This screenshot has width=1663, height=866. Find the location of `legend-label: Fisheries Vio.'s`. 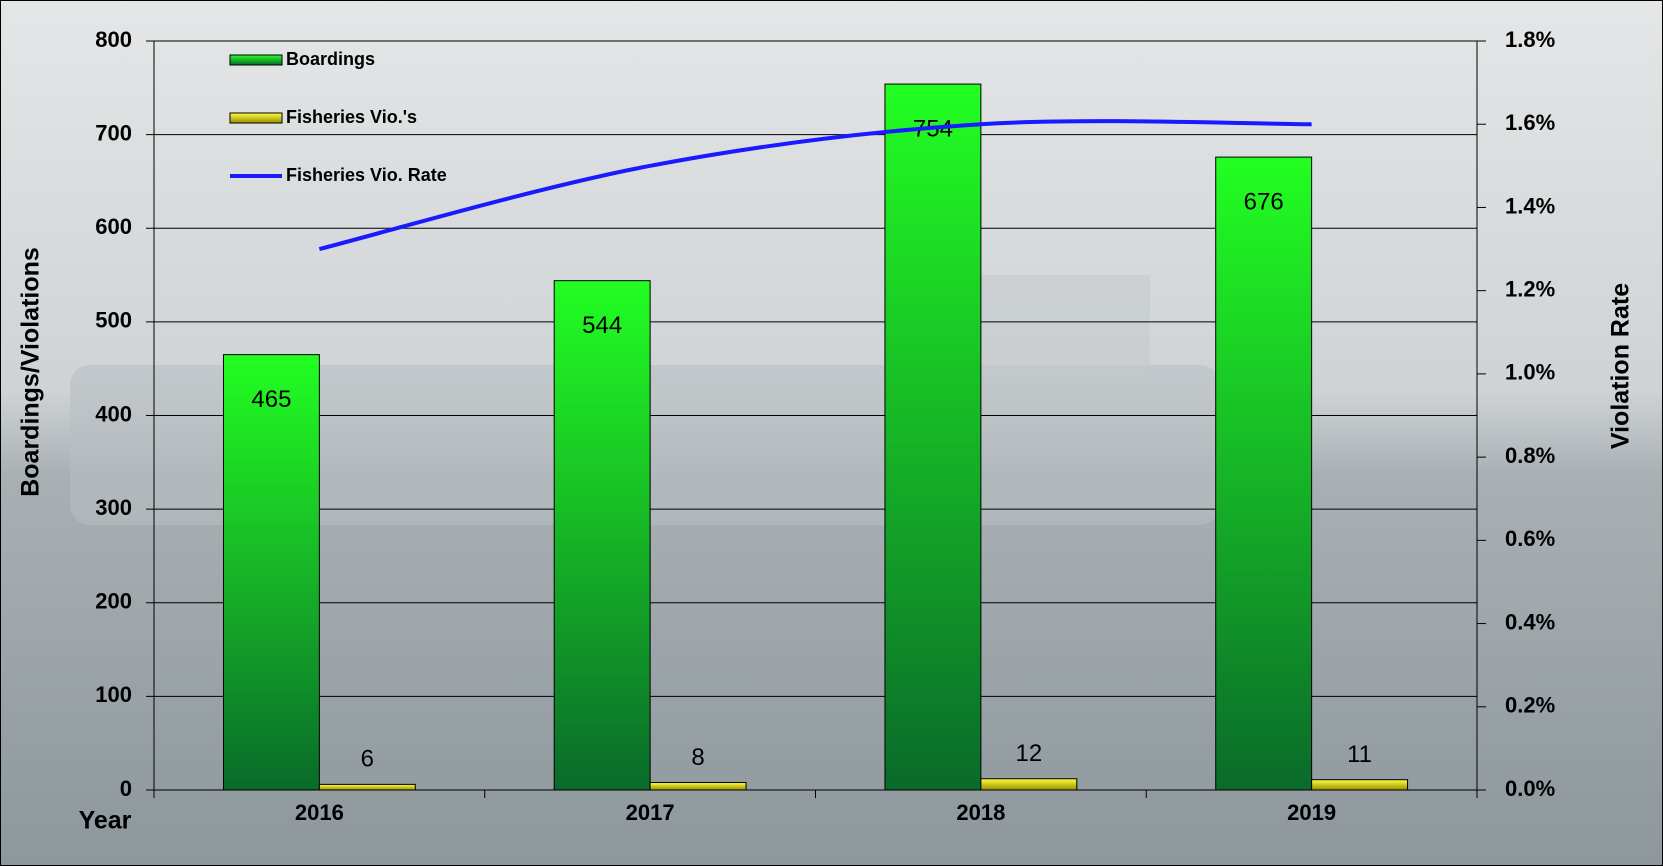

legend-label: Fisheries Vio.'s is located at coordinates (351, 117).